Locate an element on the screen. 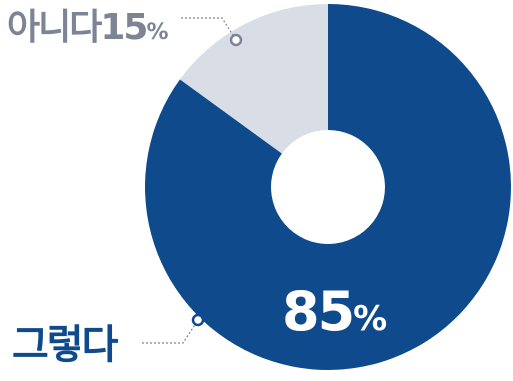 This screenshot has height=381, width=513. yes-label-name: 그렇다 is located at coordinates (65, 345).